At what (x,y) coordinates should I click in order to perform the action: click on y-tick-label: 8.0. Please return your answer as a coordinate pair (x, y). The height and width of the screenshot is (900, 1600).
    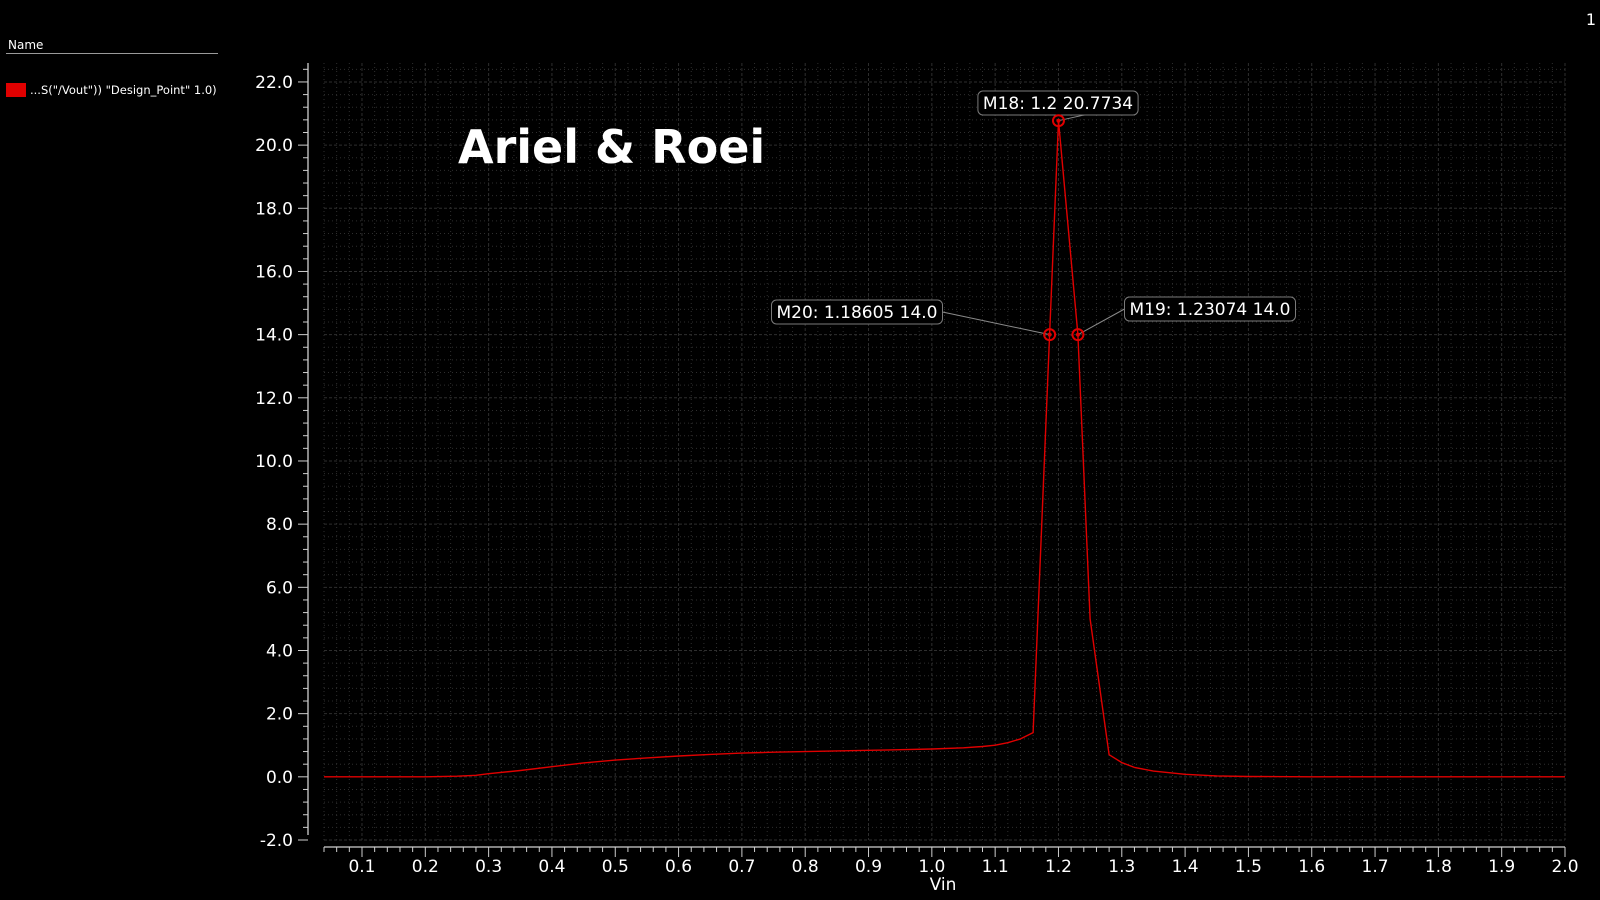
    Looking at the image, I should click on (279, 525).